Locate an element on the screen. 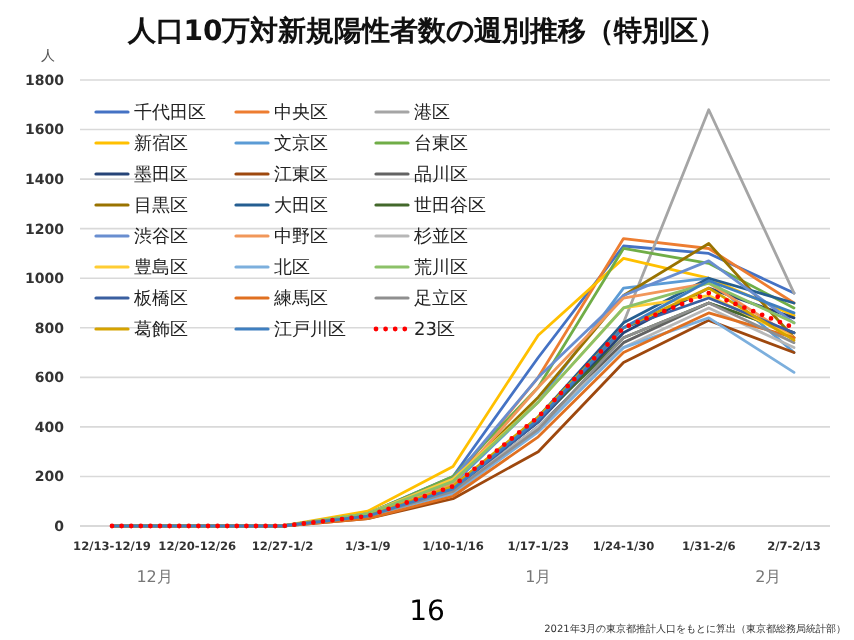  legend-label: 足立区 is located at coordinates (441, 299).